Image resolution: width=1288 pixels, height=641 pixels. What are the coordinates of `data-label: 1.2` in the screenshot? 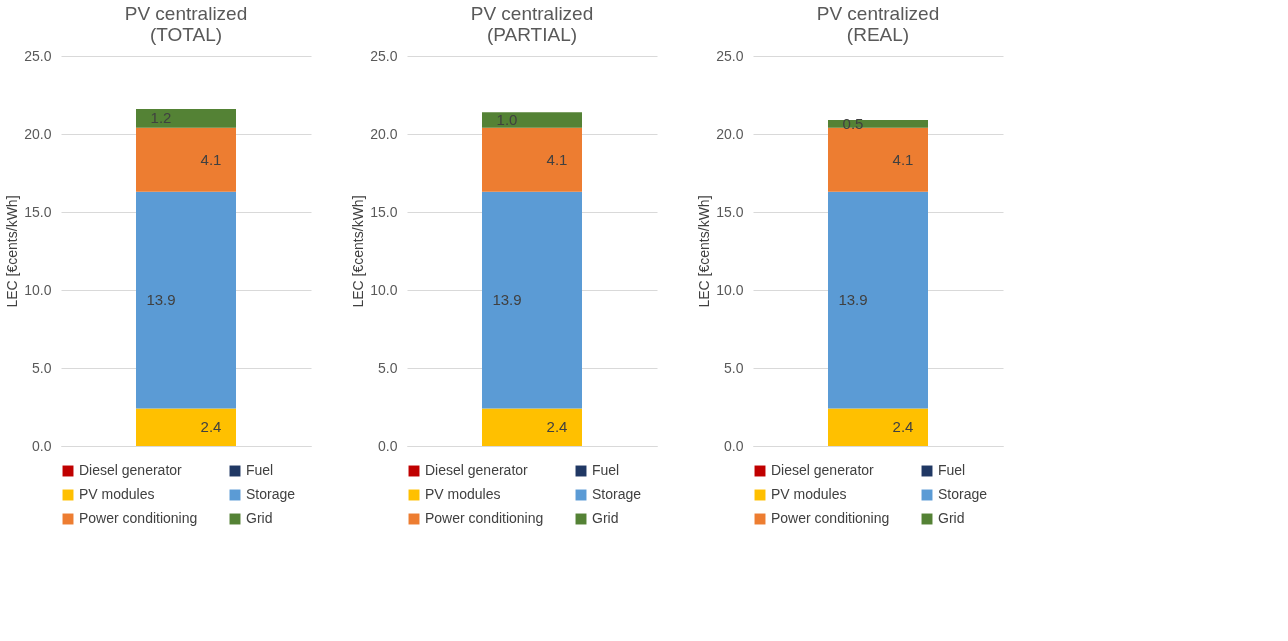 It's located at (161, 118).